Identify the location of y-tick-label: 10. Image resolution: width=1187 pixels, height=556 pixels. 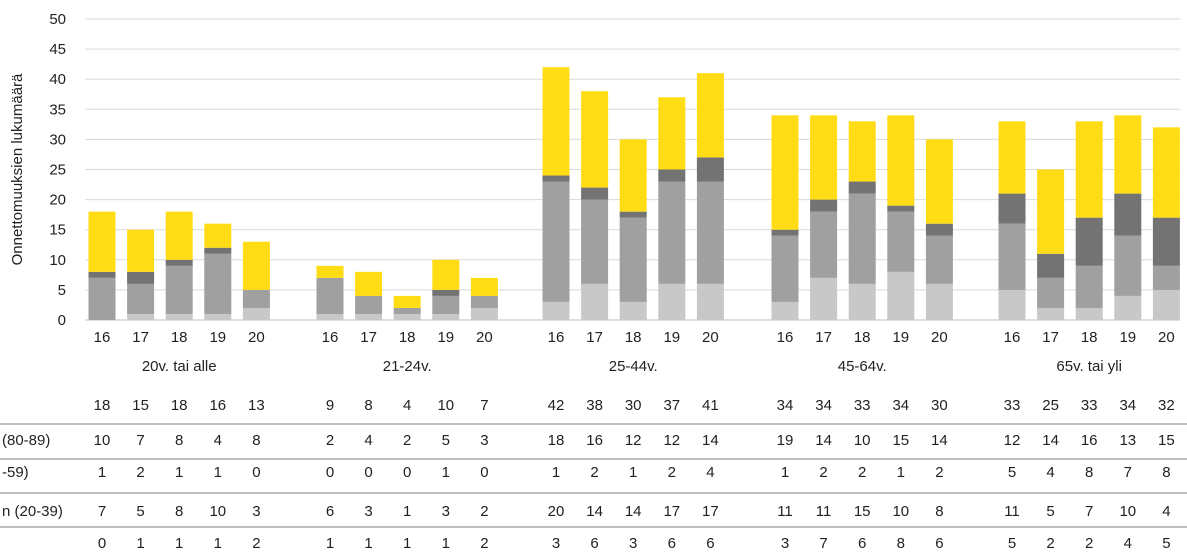
(57, 260).